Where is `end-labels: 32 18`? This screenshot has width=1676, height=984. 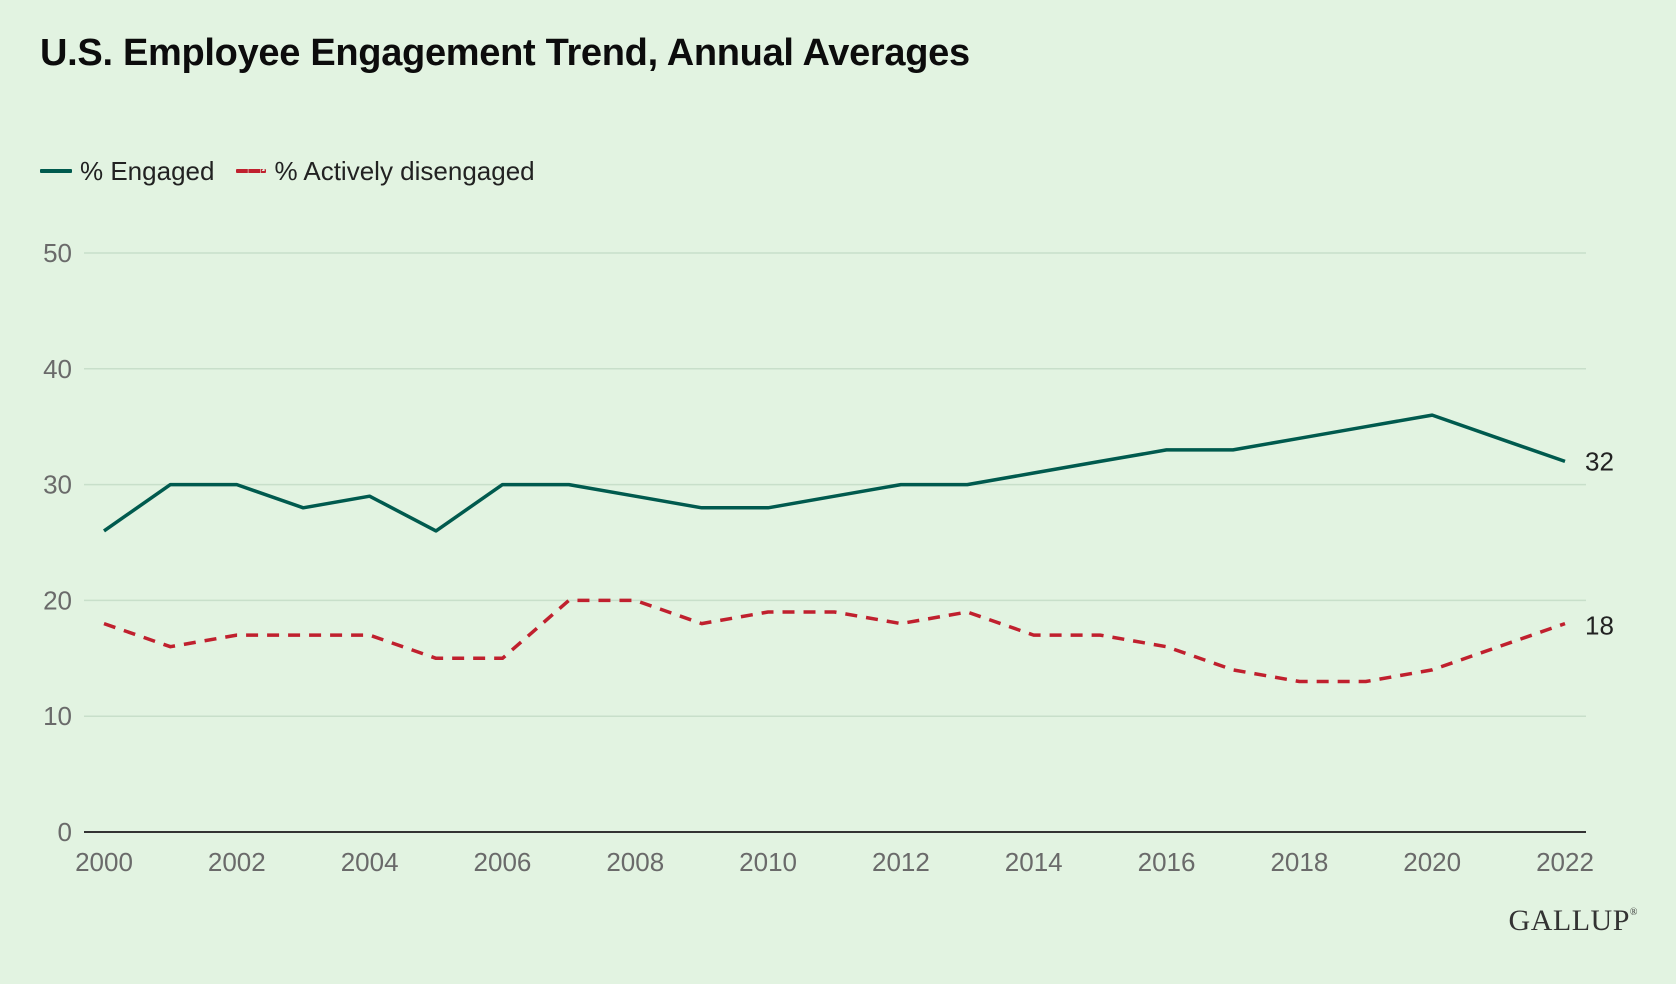
end-labels: 32 18 is located at coordinates (1599, 543).